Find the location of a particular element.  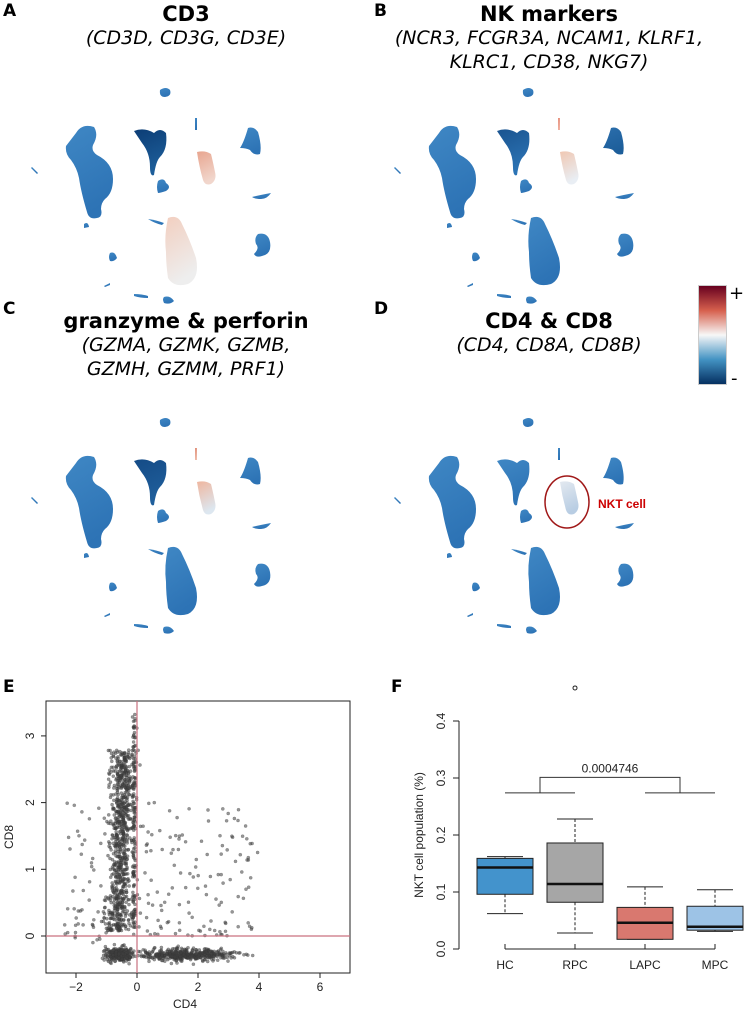

umap-cluster-small2 is located at coordinates (519, 552).